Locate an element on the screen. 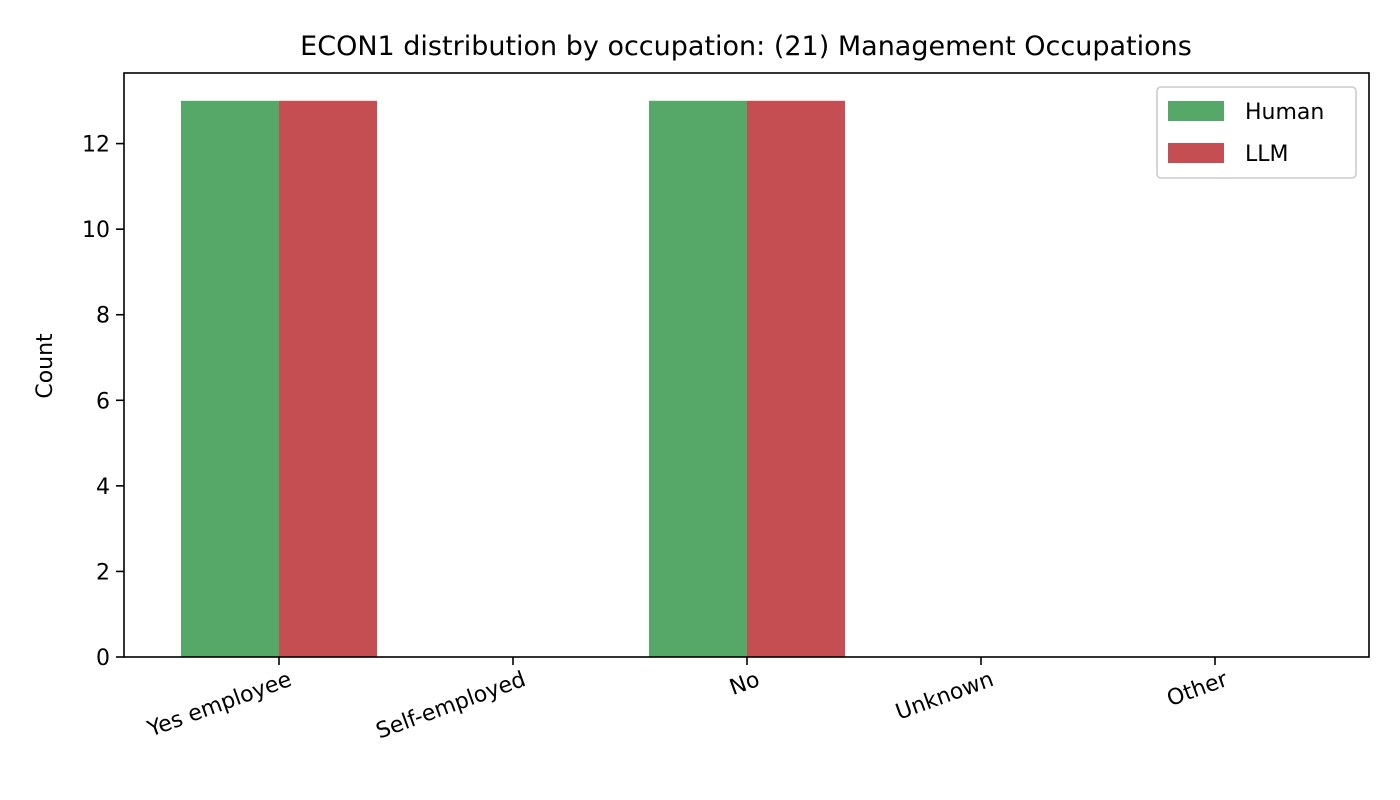 The image size is (1400, 800). y-axis-label: Count is located at coordinates (45, 366).